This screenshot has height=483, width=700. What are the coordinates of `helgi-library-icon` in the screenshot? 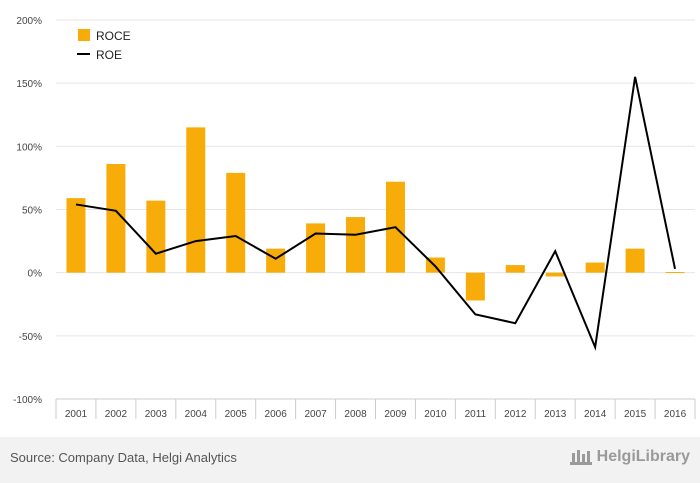 It's located at (580, 457).